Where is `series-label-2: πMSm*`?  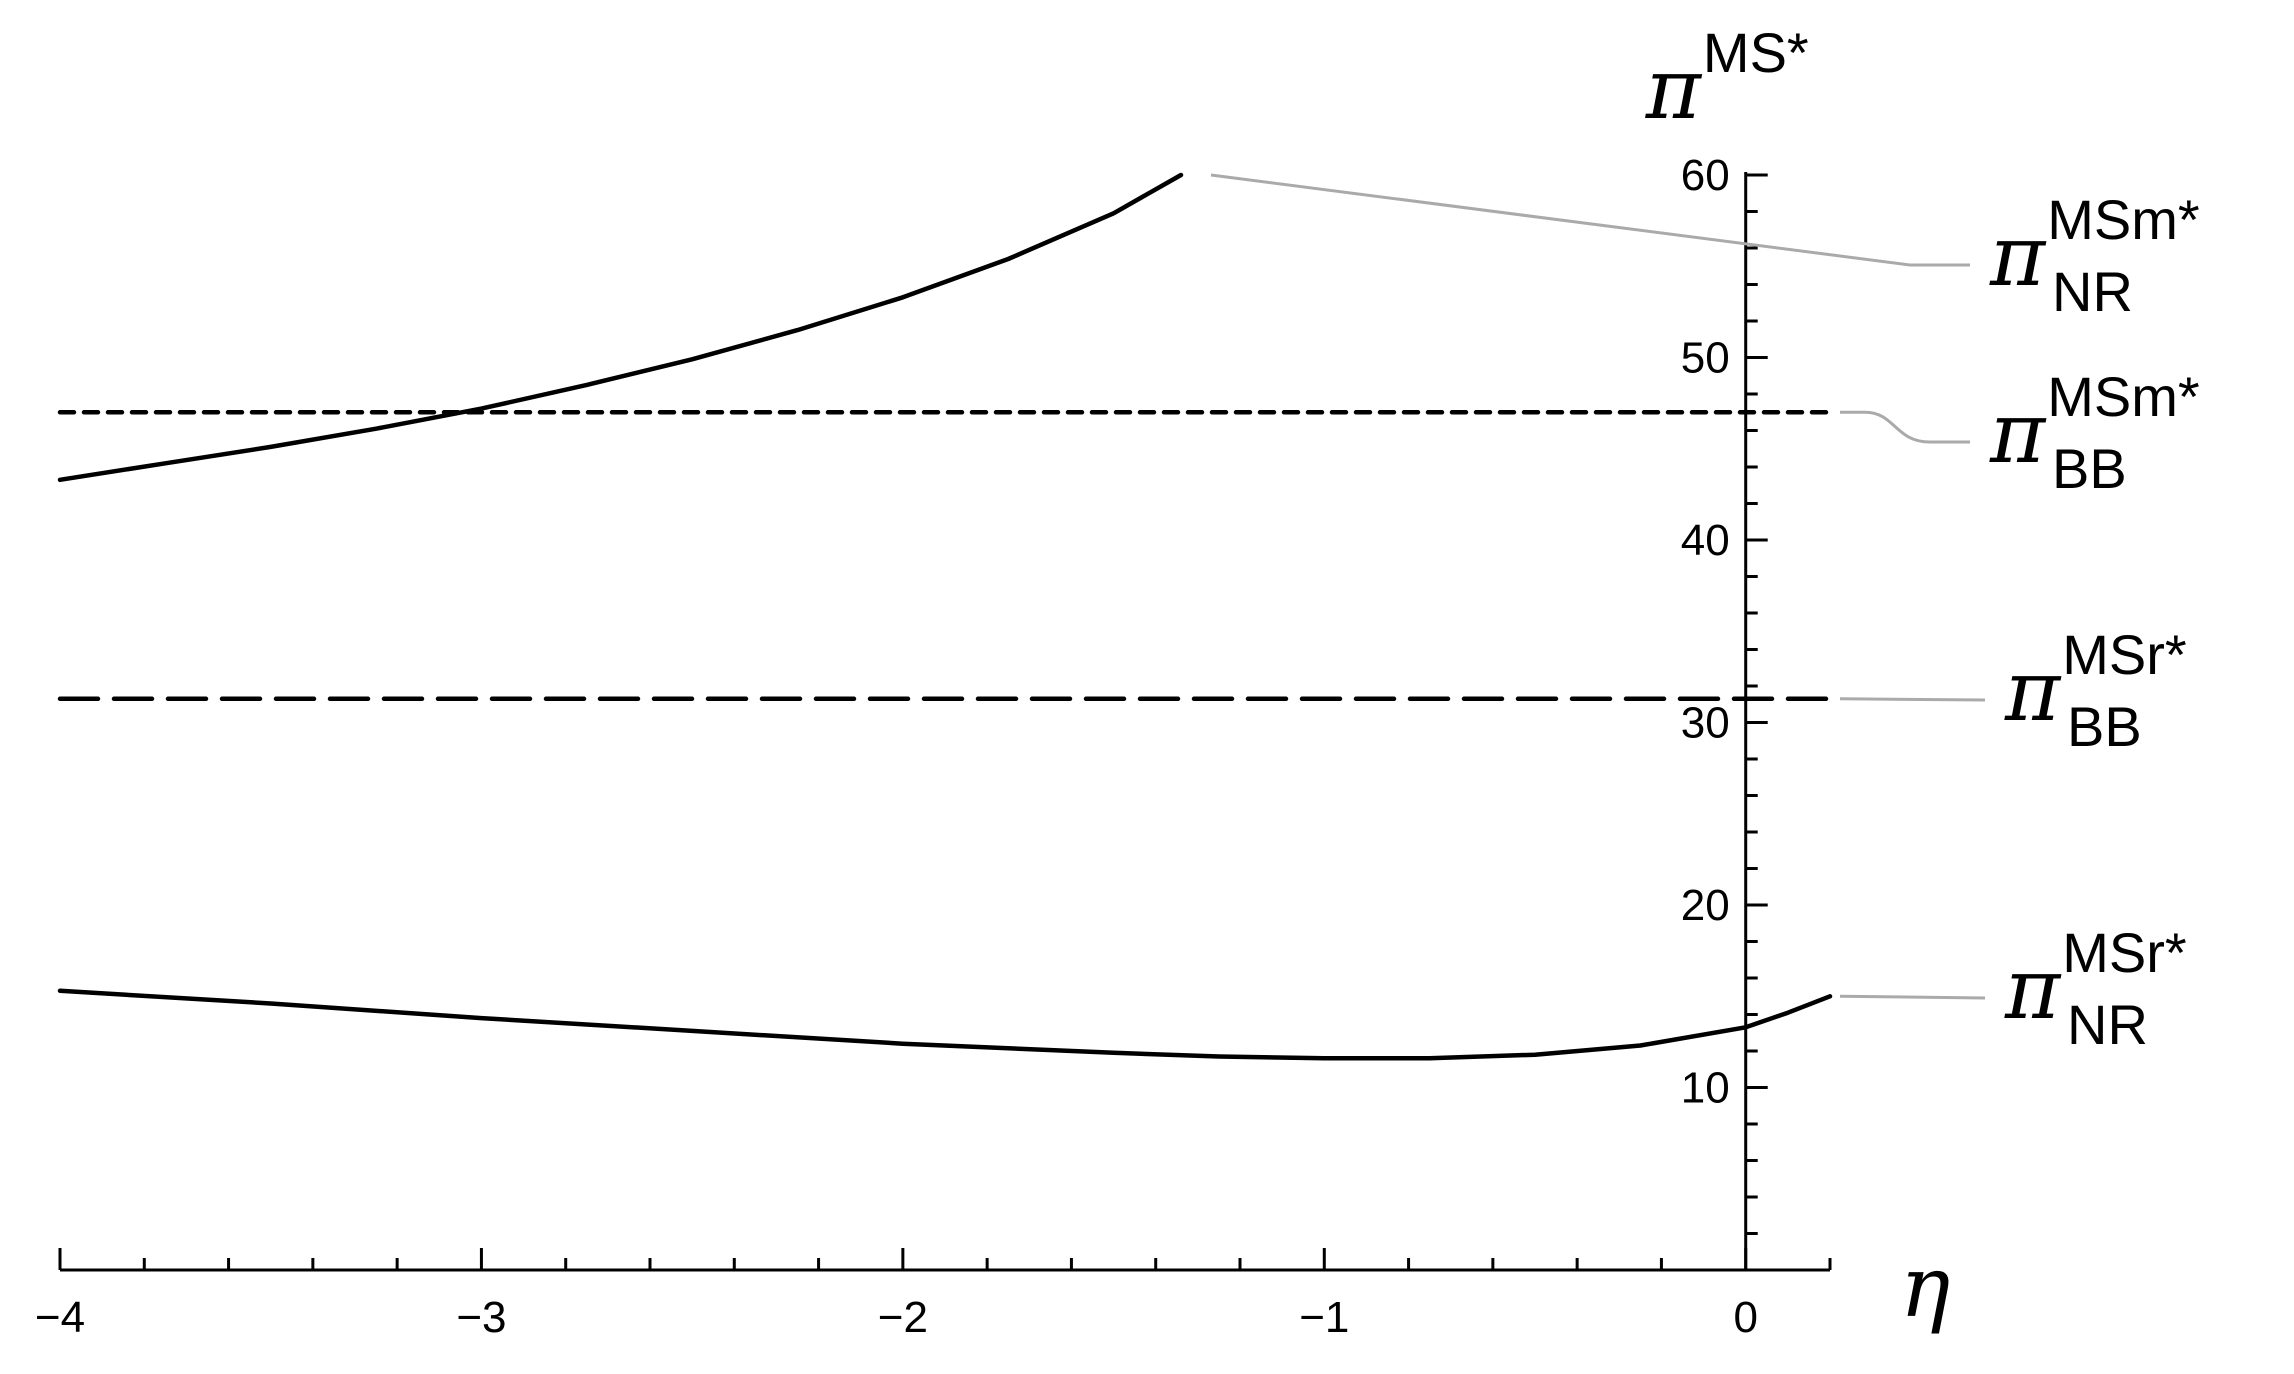
series-label-2: πMSm* is located at coordinates (2094, 423).